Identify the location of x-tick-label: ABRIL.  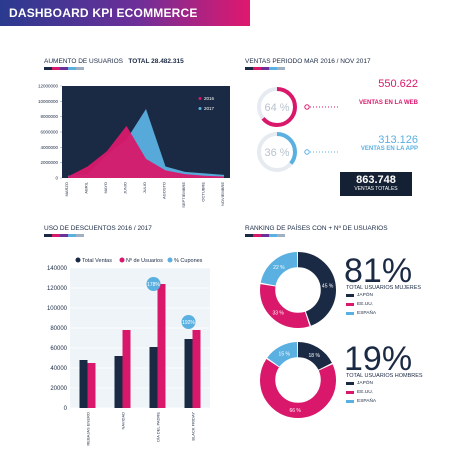
(86, 187).